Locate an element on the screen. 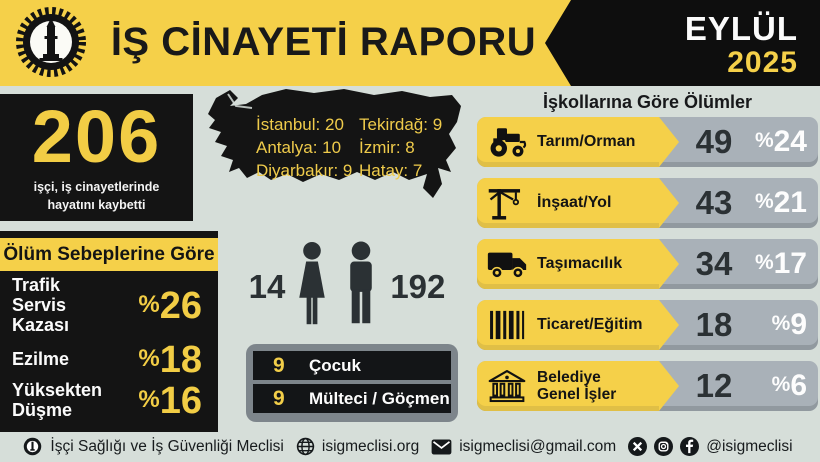 This screenshot has width=820, height=462. woman-icon is located at coordinates (312, 287).